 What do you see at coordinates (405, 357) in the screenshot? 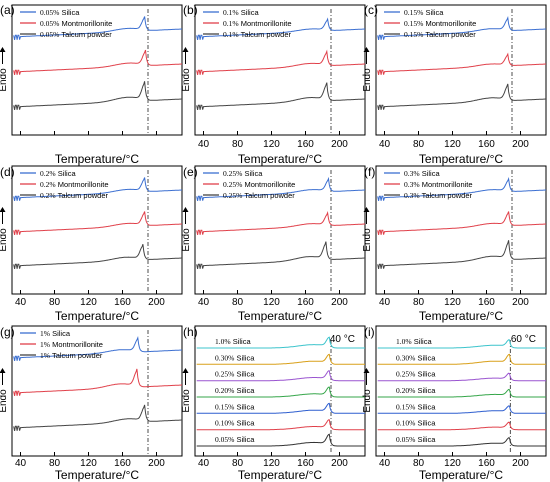
I see `curve-label-prefix: 0.30%` at bounding box center [405, 357].